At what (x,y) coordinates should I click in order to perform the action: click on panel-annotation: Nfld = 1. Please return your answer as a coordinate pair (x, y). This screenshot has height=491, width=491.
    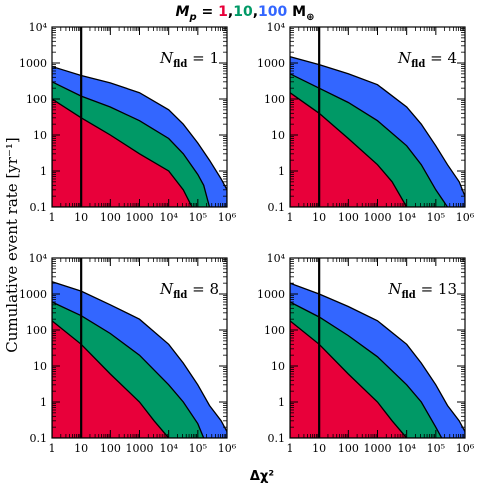
    Looking at the image, I should click on (189, 59).